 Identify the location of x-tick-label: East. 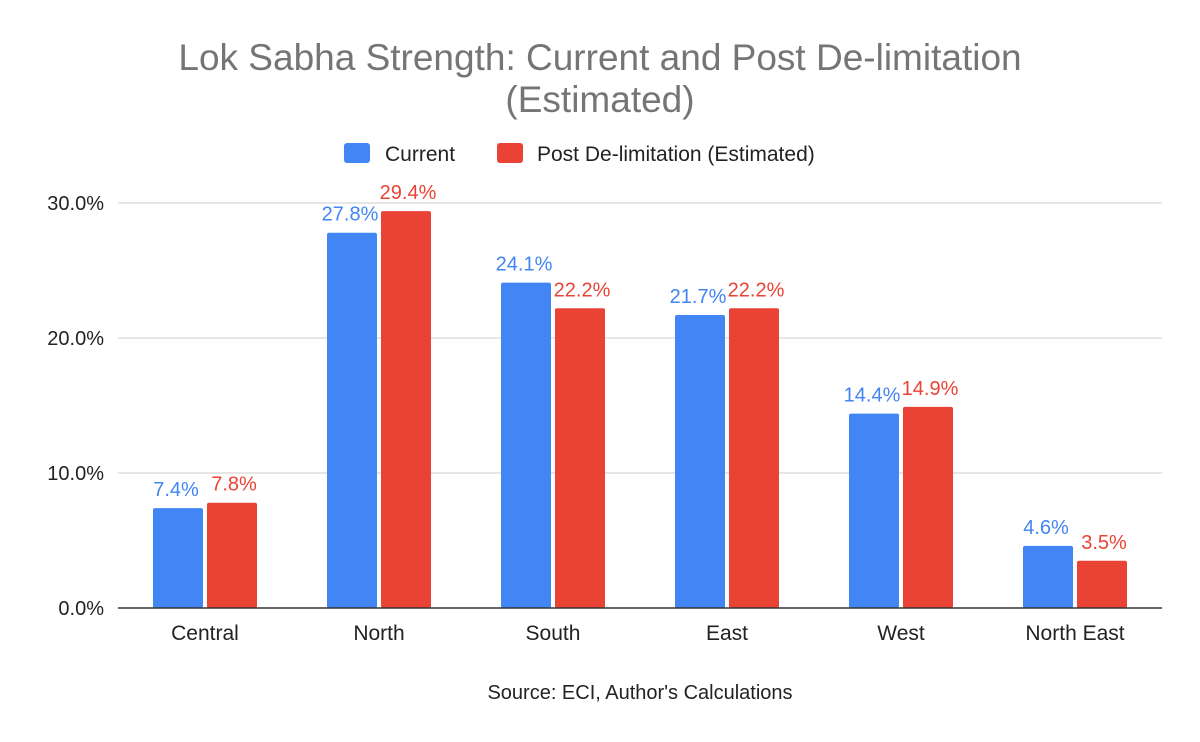
(727, 633).